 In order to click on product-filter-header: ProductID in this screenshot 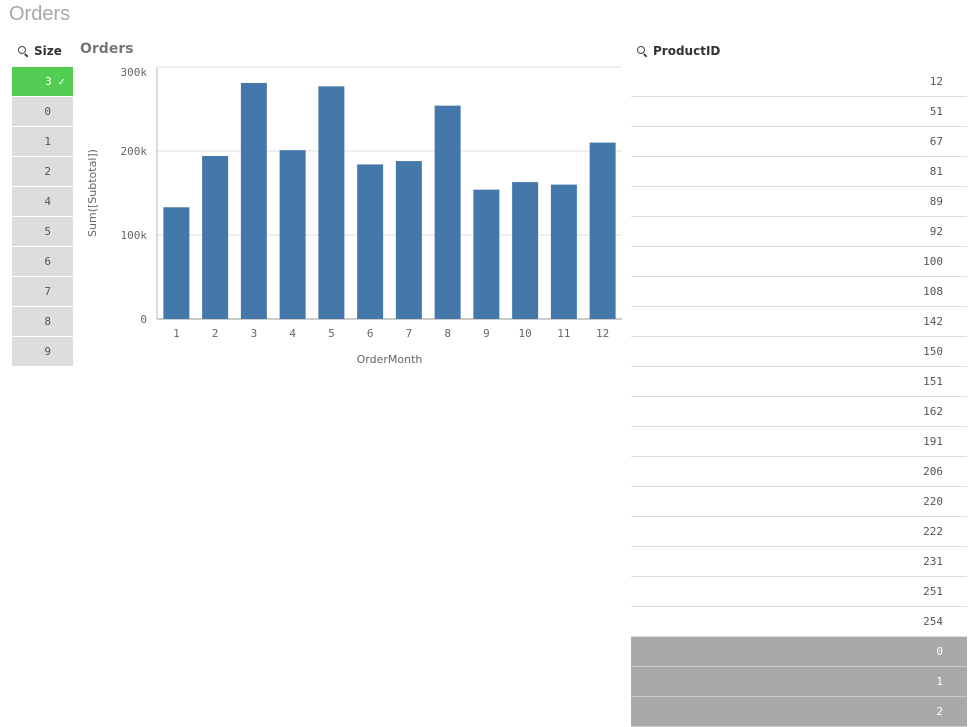, I will do `click(678, 51)`.